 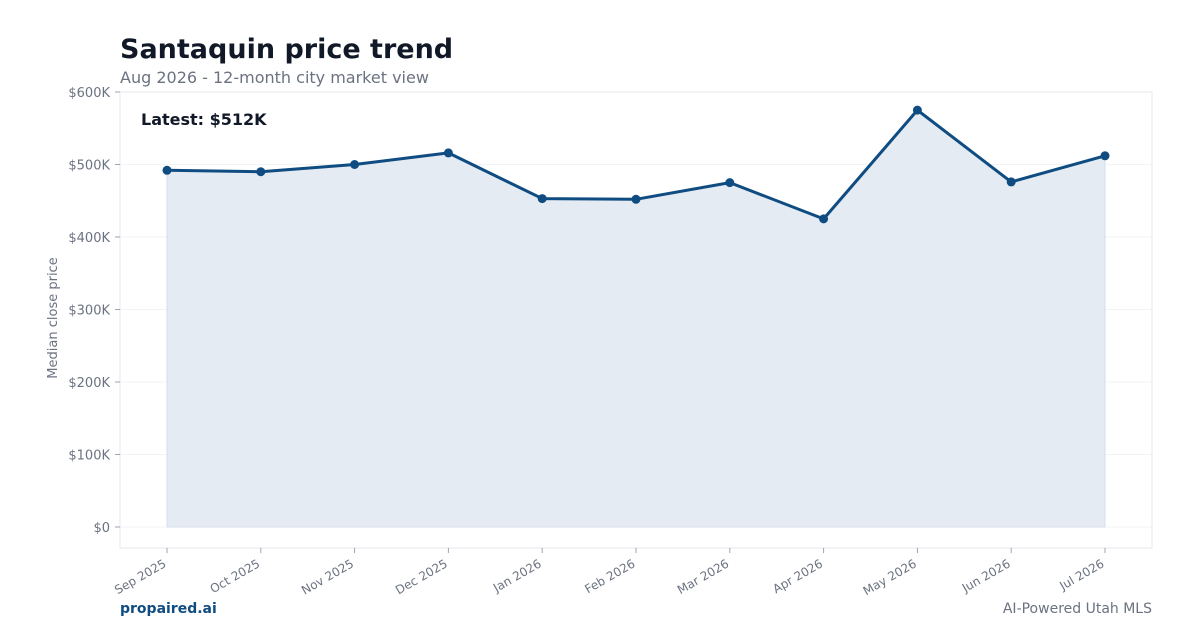 I want to click on x-tick-label: Sep 2025, so click(x=140, y=576).